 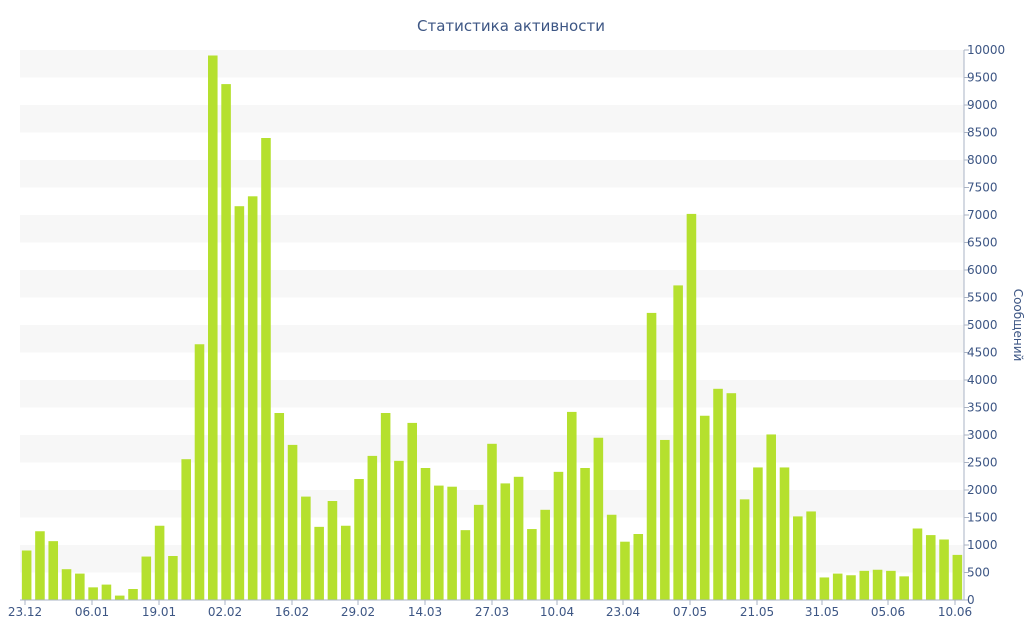 What do you see at coordinates (557, 612) in the screenshot?
I see `x-tick-label: 10.04` at bounding box center [557, 612].